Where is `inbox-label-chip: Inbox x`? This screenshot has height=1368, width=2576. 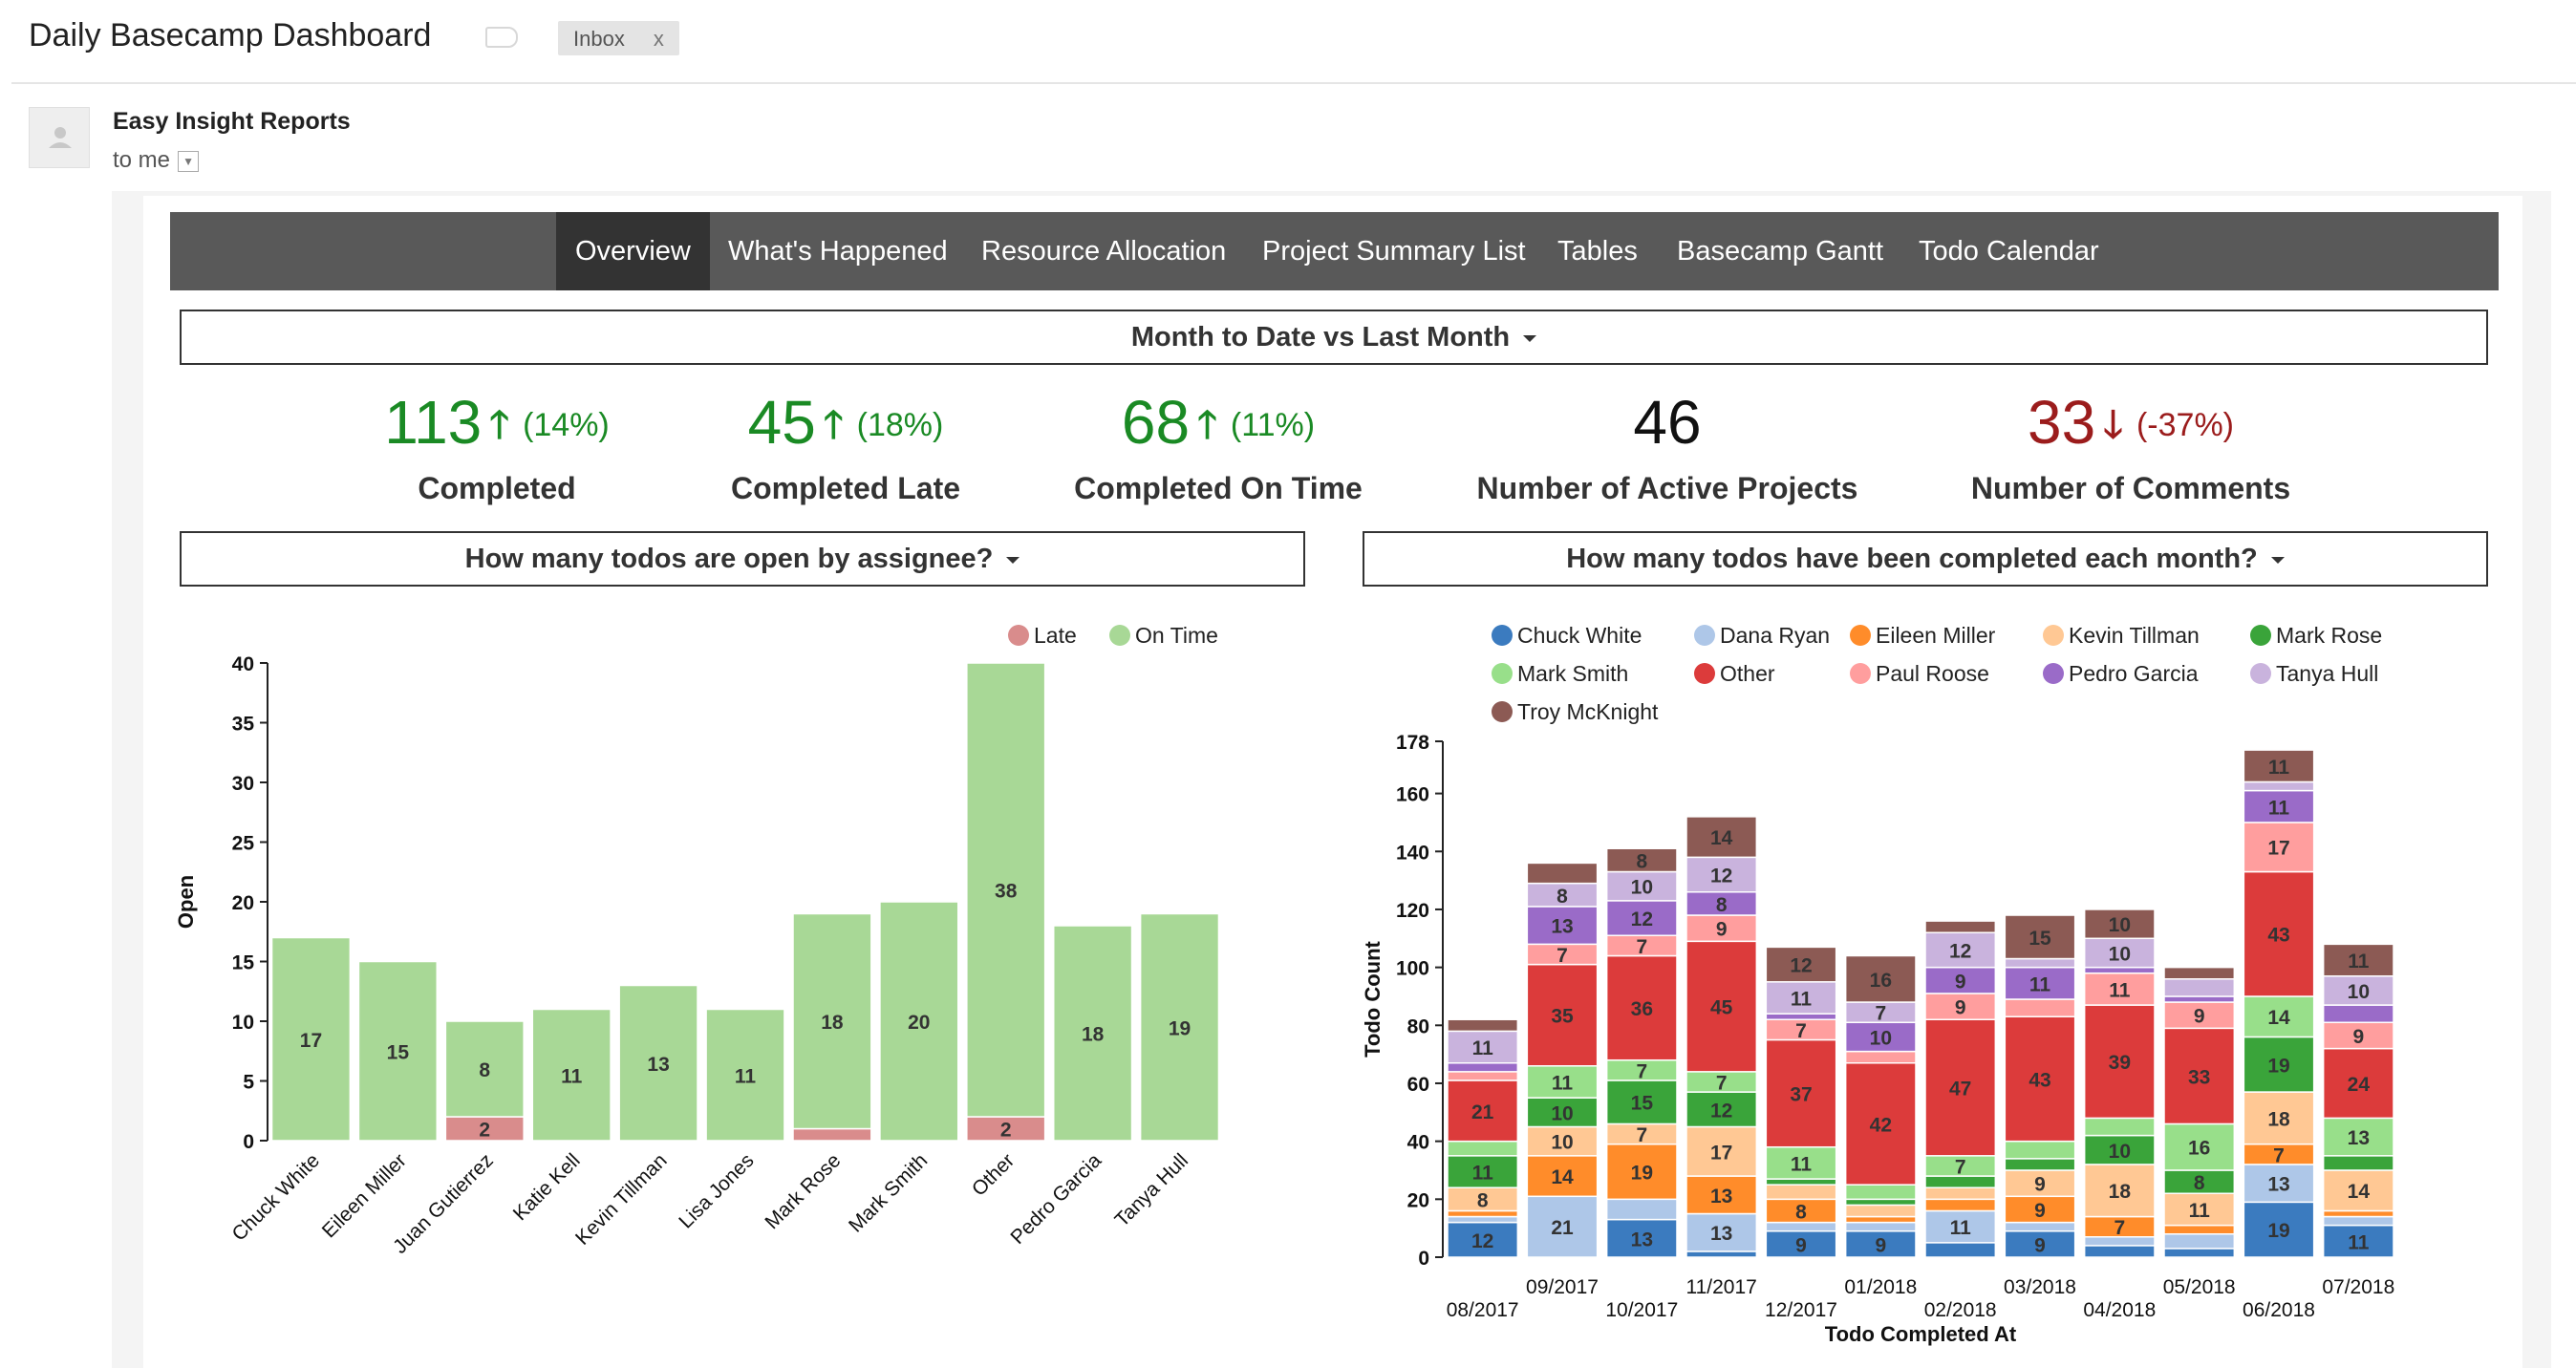
inbox-label-chip: Inbox x is located at coordinates (618, 38).